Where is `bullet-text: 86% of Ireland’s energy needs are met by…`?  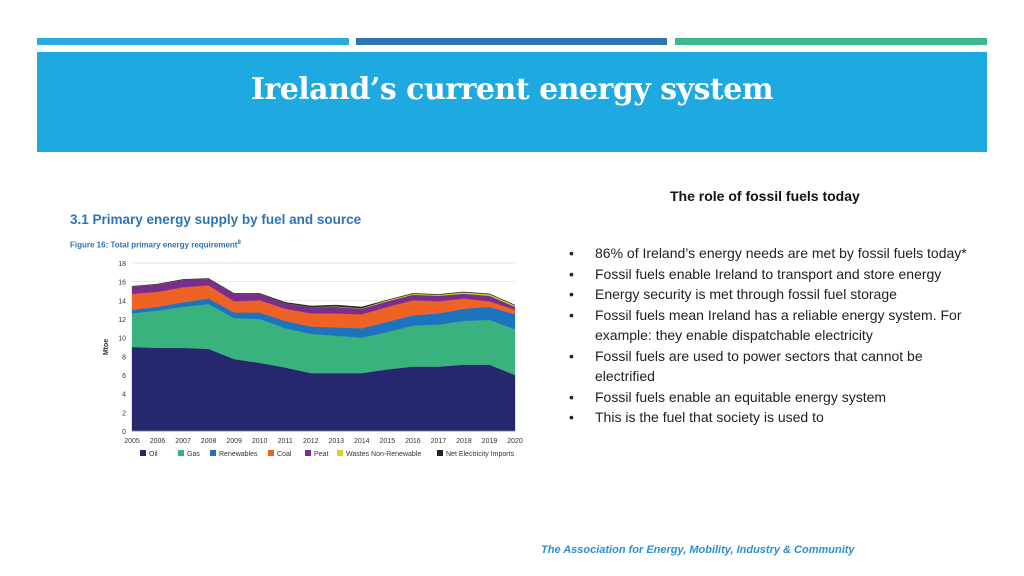 bullet-text: 86% of Ireland’s energy needs are met by… is located at coordinates (781, 253).